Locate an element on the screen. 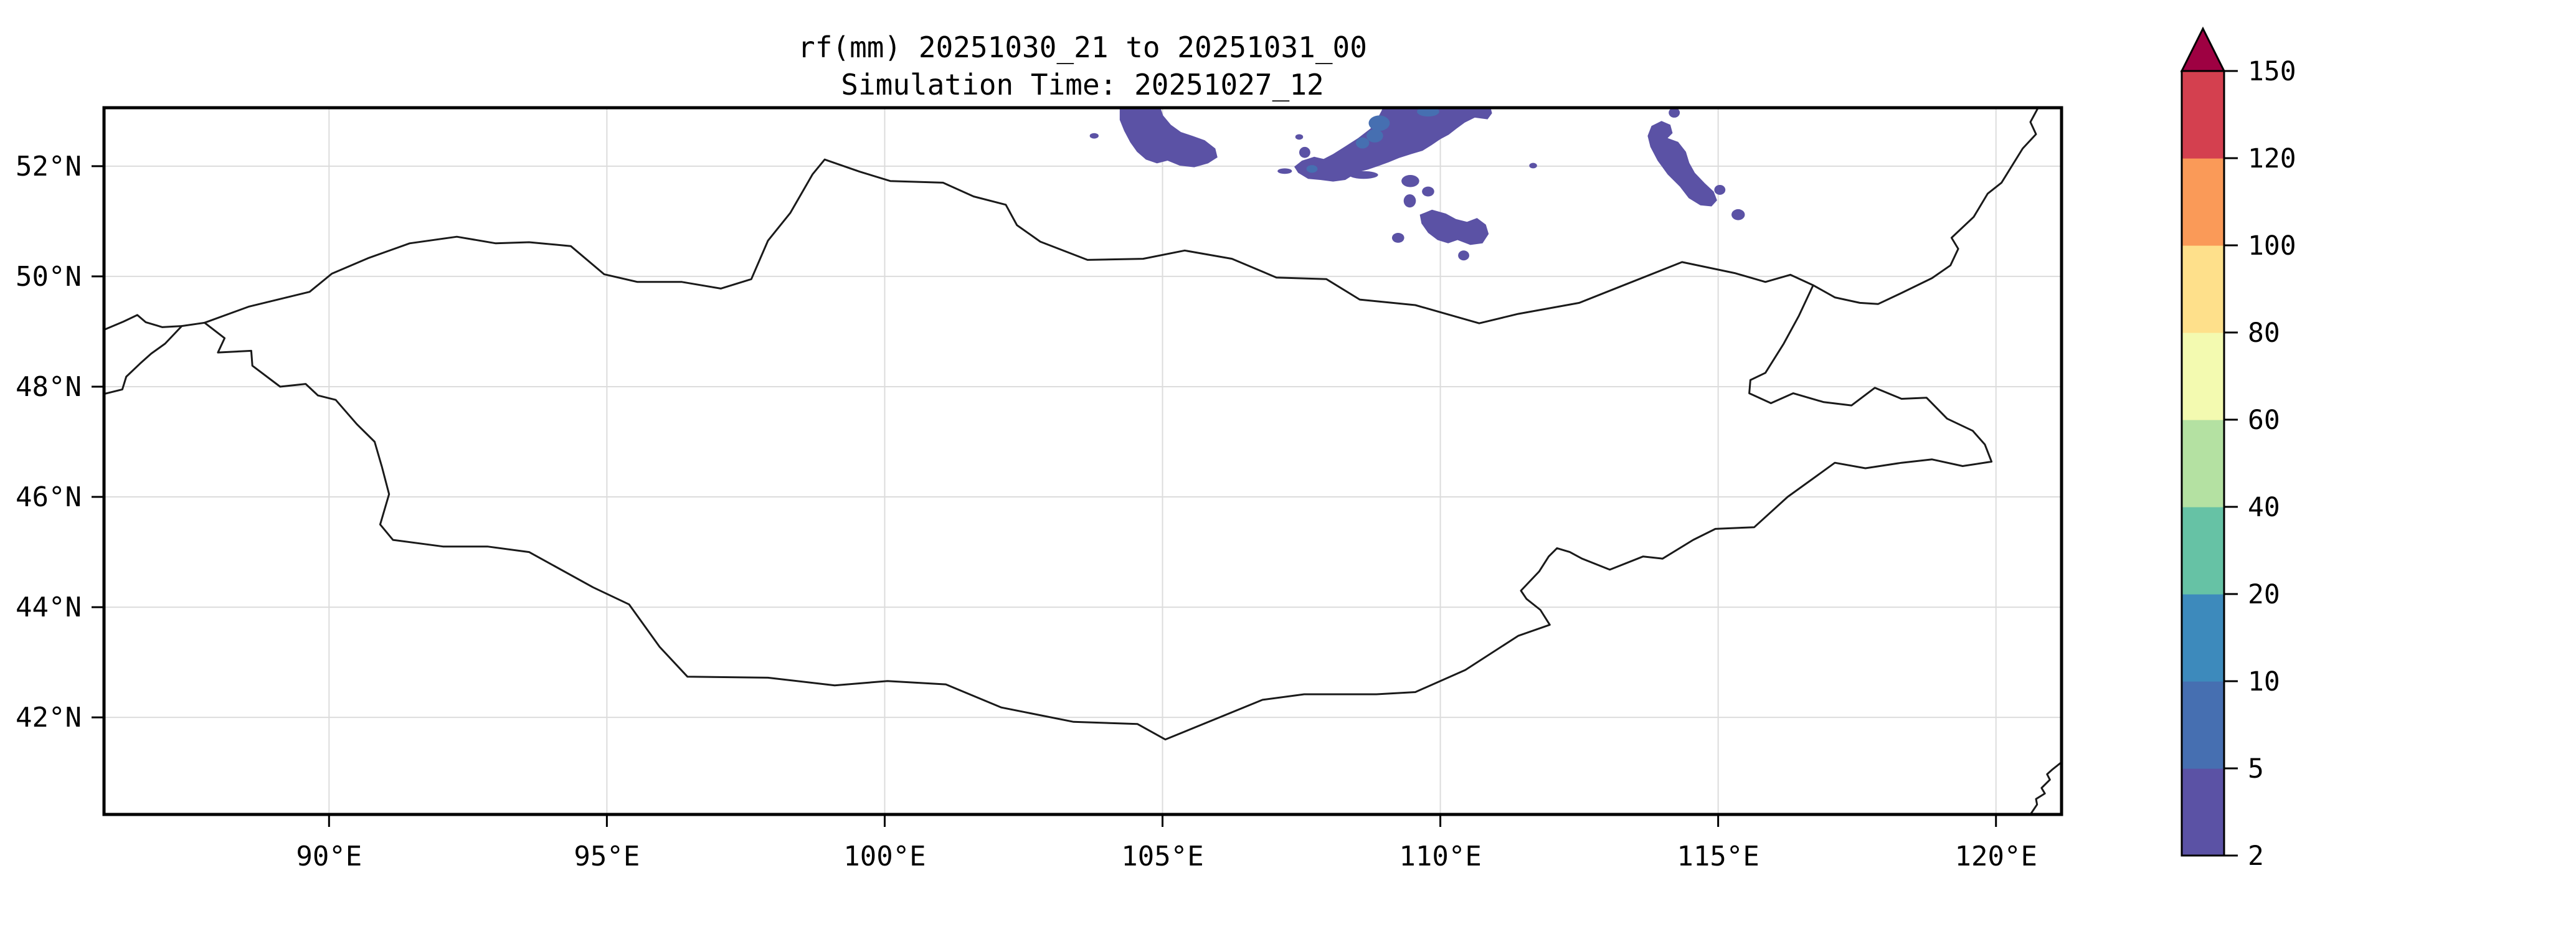 The height and width of the screenshot is (934, 2576). colorbar-tick-label: 40 is located at coordinates (2264, 507).